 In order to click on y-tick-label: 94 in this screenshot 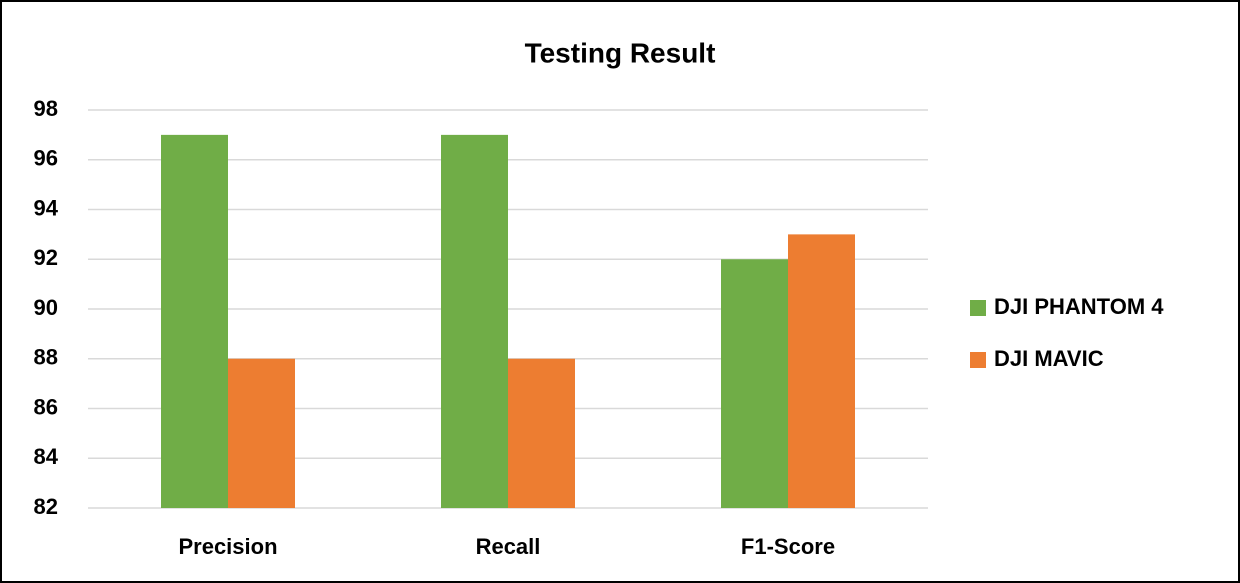, I will do `click(46, 207)`.